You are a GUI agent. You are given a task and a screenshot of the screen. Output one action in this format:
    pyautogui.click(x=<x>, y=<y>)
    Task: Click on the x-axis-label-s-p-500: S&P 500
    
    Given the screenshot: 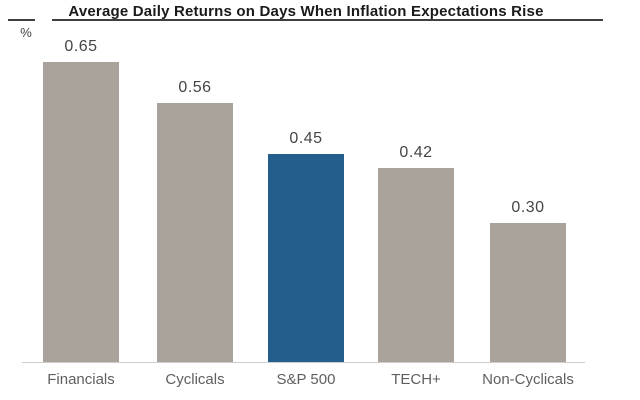 What is the action you would take?
    pyautogui.click(x=306, y=379)
    